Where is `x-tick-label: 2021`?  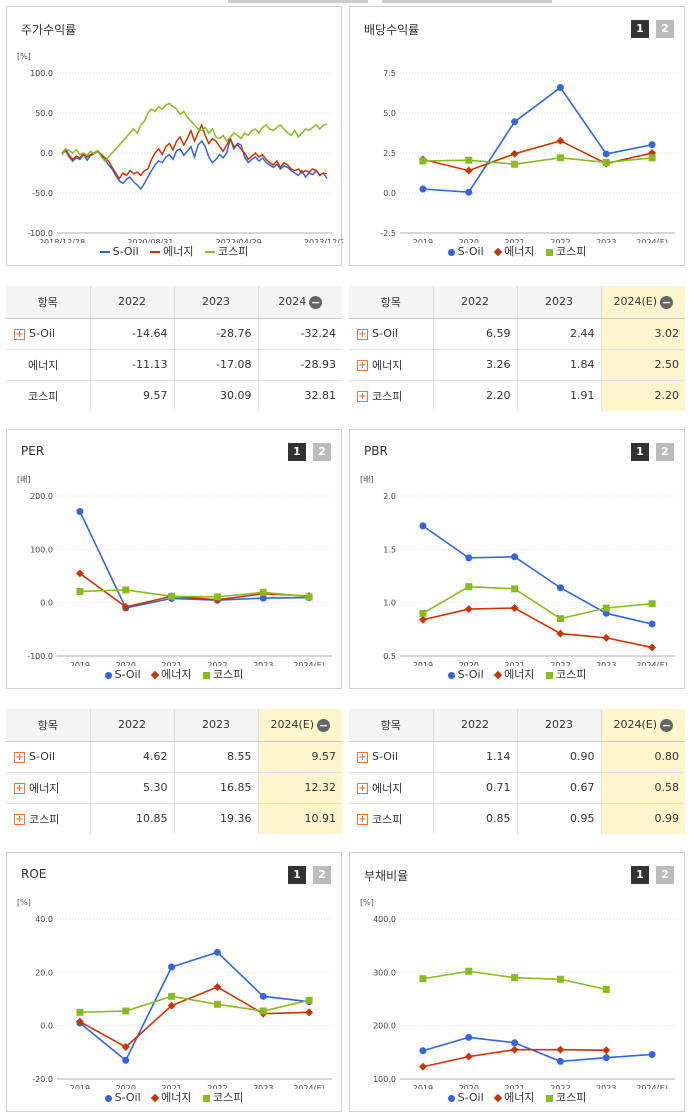
x-tick-label: 2021 is located at coordinates (514, 240).